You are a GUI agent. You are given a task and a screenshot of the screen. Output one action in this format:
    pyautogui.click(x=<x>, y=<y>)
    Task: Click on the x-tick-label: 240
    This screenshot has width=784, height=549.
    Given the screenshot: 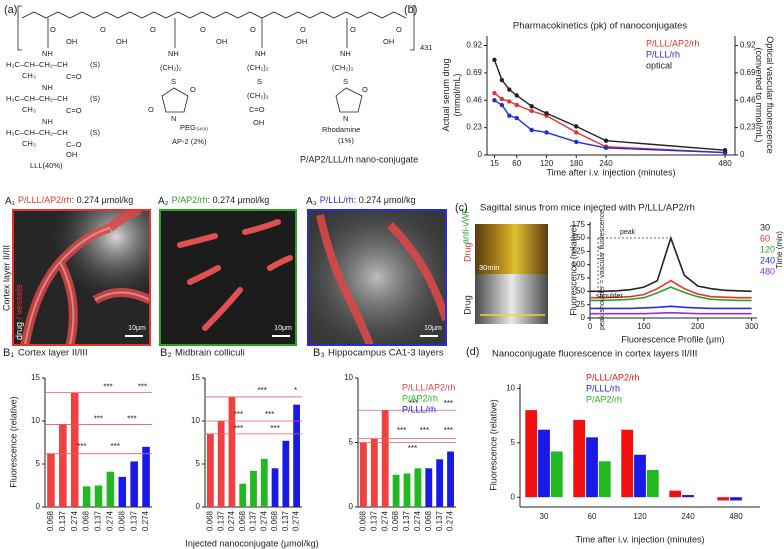 What is the action you would take?
    pyautogui.click(x=606, y=163)
    